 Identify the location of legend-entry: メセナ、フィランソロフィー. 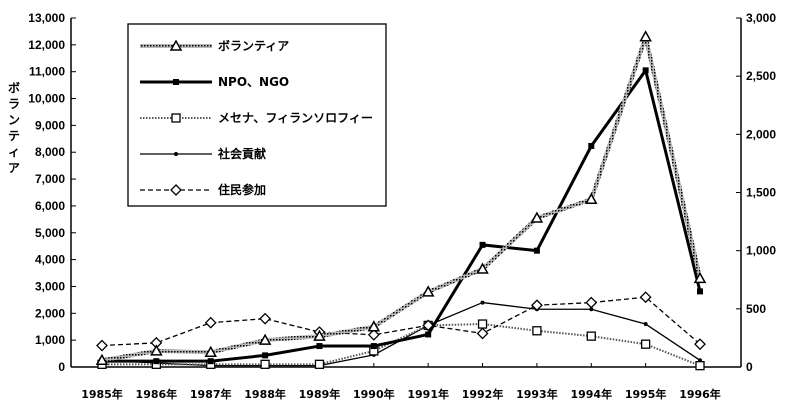
(256, 118).